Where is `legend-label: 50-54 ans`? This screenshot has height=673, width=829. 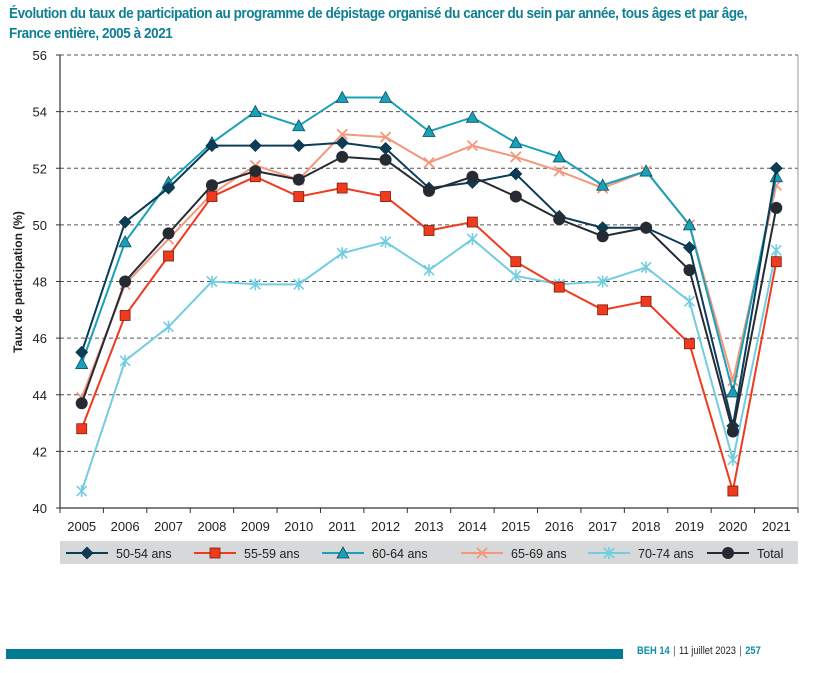
legend-label: 50-54 ans is located at coordinates (144, 554).